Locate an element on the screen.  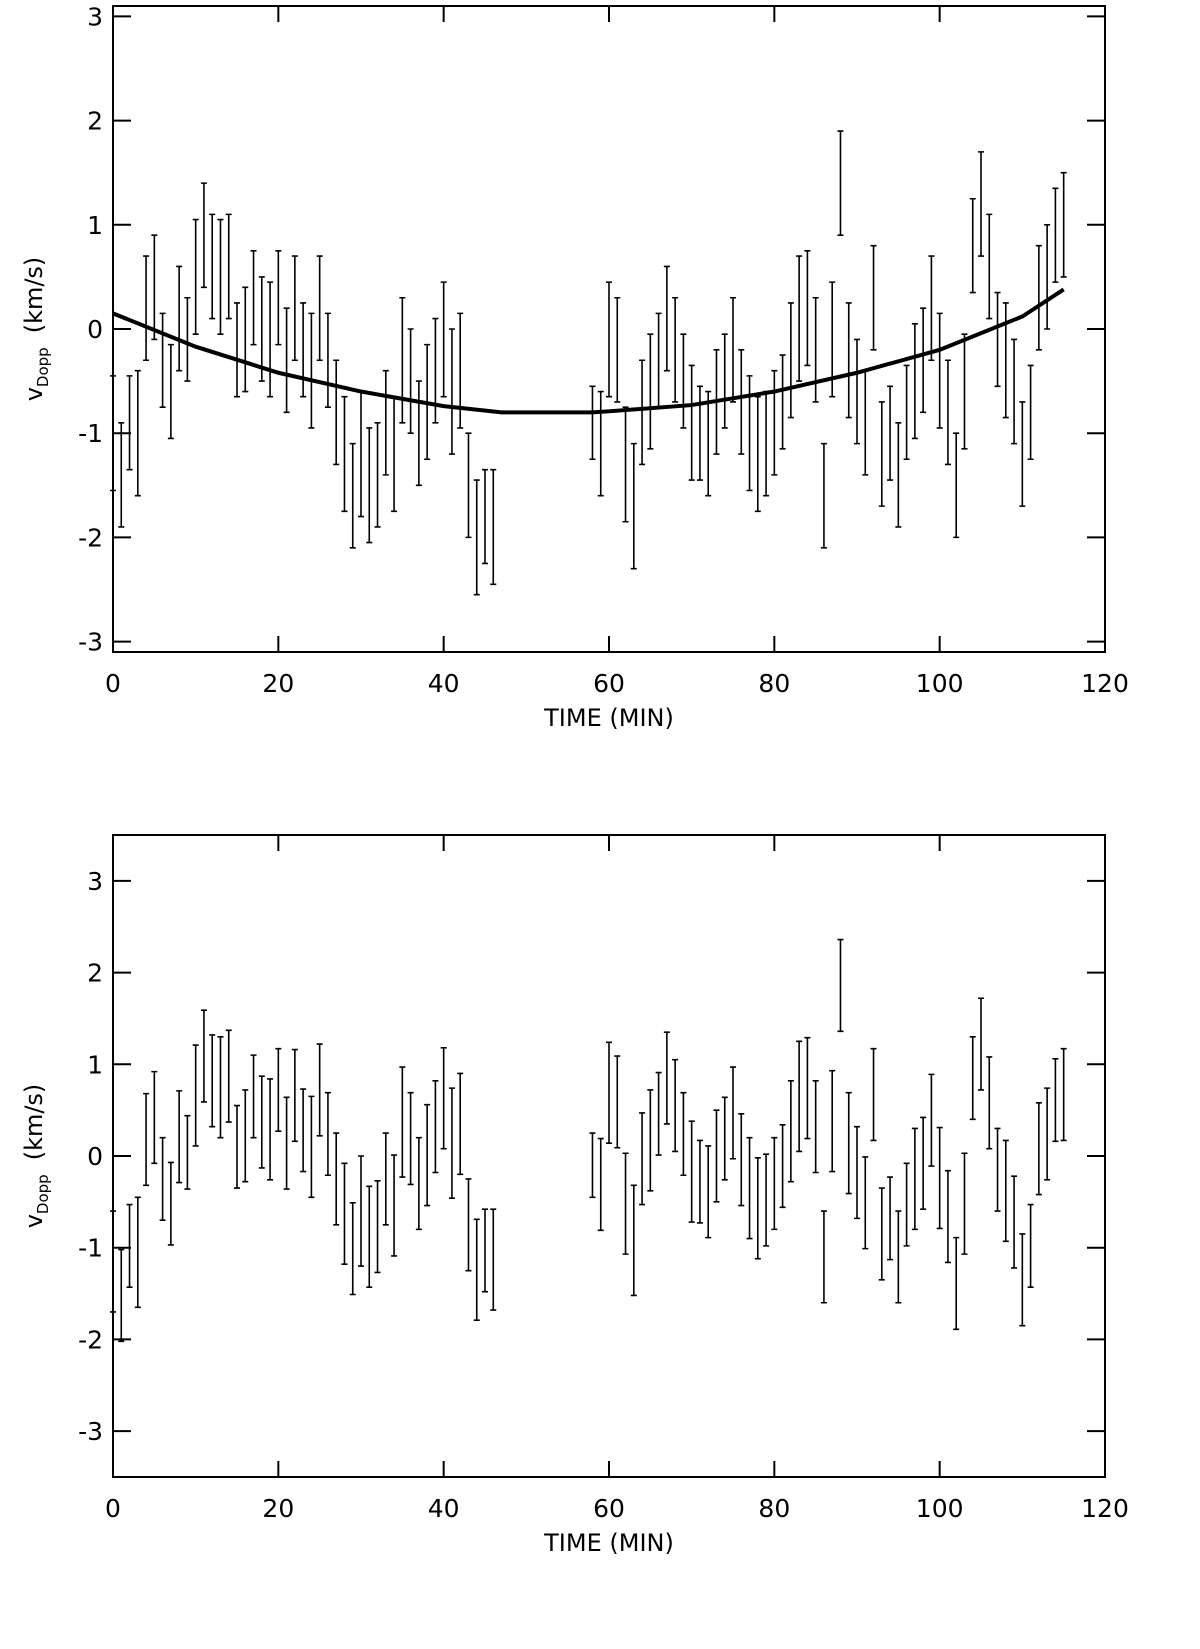
y-axis-label: vDopp (km/s) is located at coordinates (36, 329).